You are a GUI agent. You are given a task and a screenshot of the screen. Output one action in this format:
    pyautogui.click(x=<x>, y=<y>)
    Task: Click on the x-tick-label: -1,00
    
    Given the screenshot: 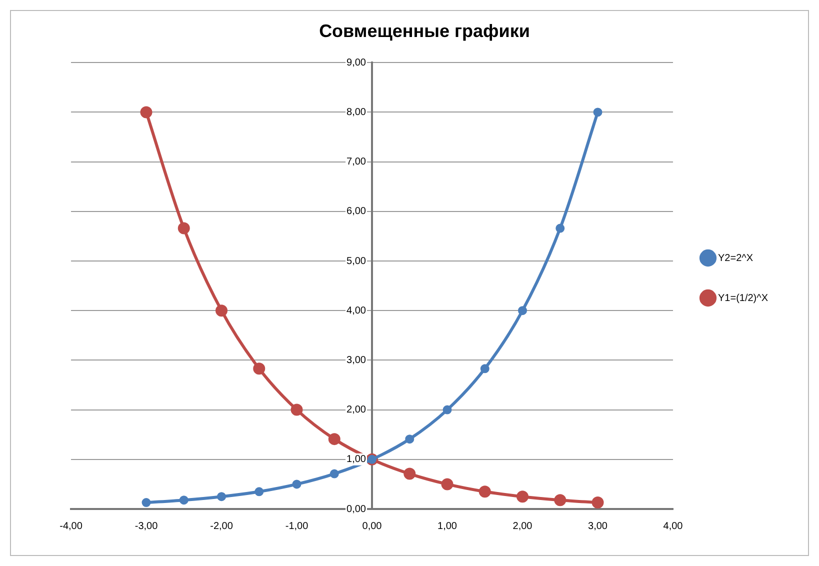 What is the action you would take?
    pyautogui.click(x=297, y=526)
    